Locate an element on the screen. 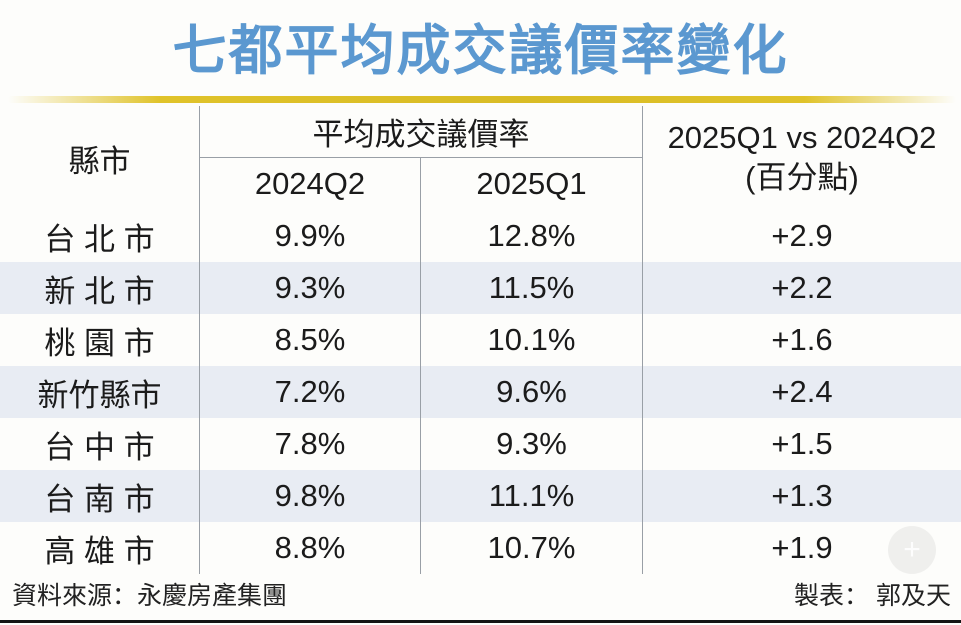  header-2025q1: 2025Q1 is located at coordinates (532, 184).